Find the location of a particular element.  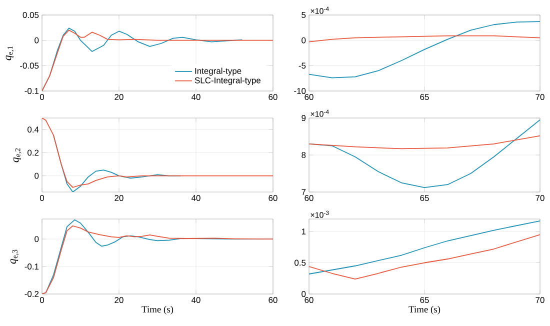

y-tick-label: -0.2 is located at coordinates (31, 294).